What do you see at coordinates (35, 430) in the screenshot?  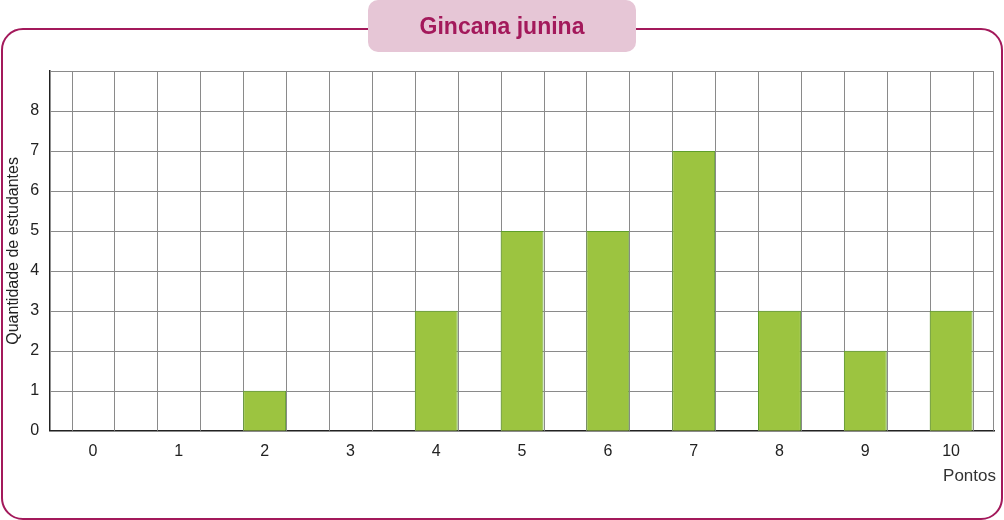 I see `y-tick-label: 0` at bounding box center [35, 430].